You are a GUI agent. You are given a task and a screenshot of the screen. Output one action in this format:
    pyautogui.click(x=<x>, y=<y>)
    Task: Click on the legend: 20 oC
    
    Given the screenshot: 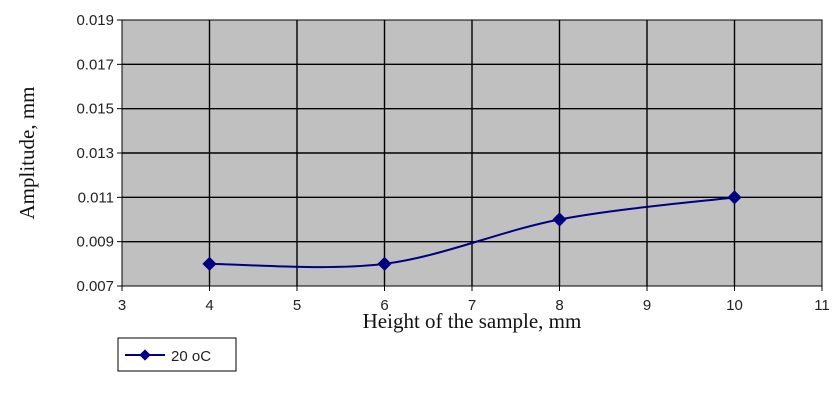 What is the action you would take?
    pyautogui.click(x=177, y=354)
    